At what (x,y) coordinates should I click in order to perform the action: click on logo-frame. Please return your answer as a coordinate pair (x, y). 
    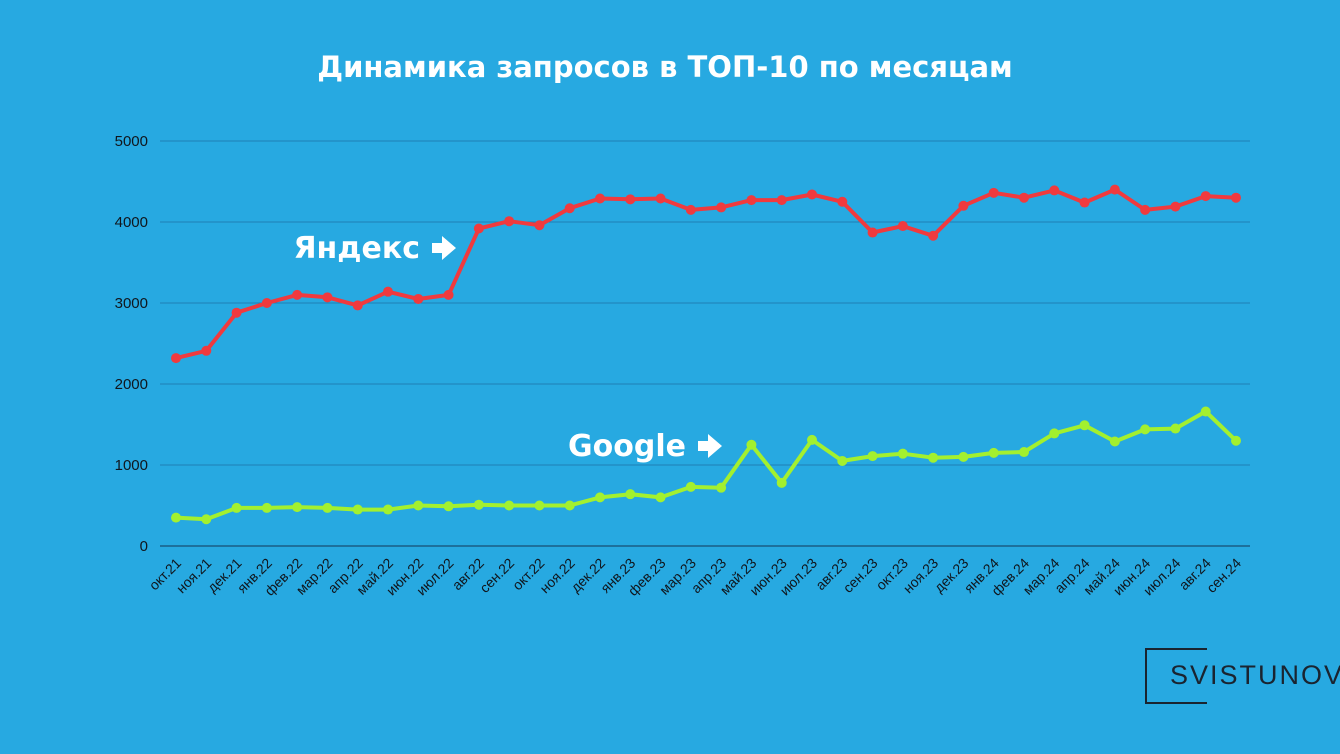
    Looking at the image, I should click on (1176, 676).